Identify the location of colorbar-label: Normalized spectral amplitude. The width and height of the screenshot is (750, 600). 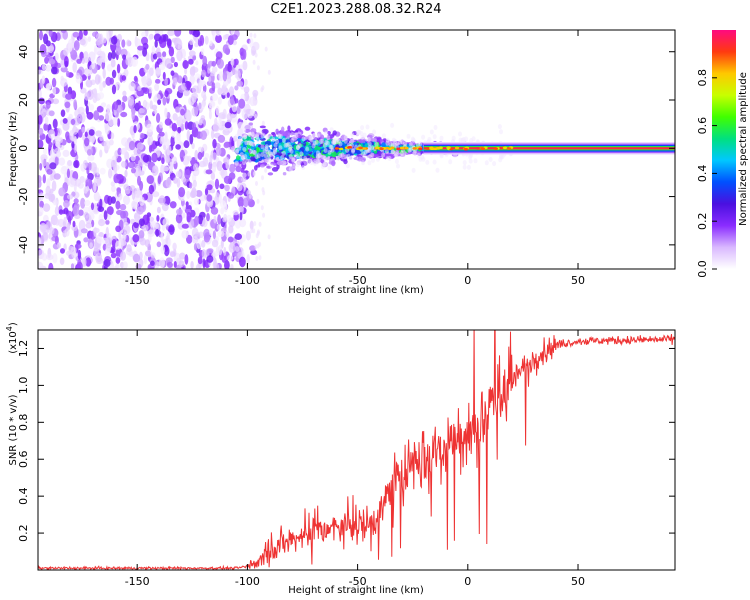
(743, 149).